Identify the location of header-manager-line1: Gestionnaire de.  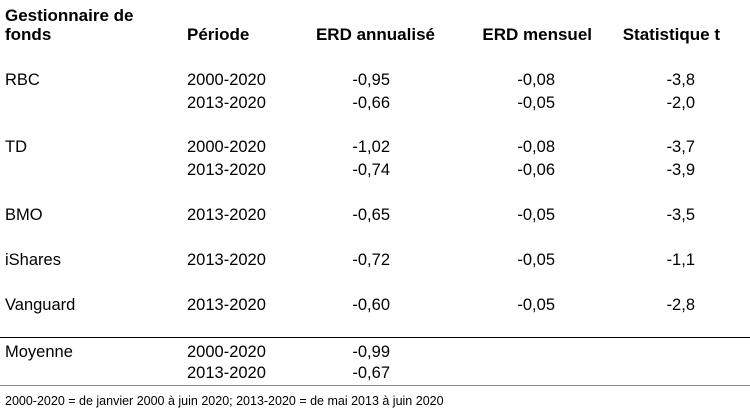
(69, 15).